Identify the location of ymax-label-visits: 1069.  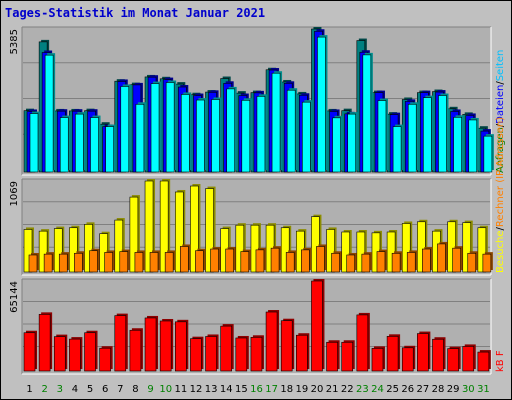
(14, 193).